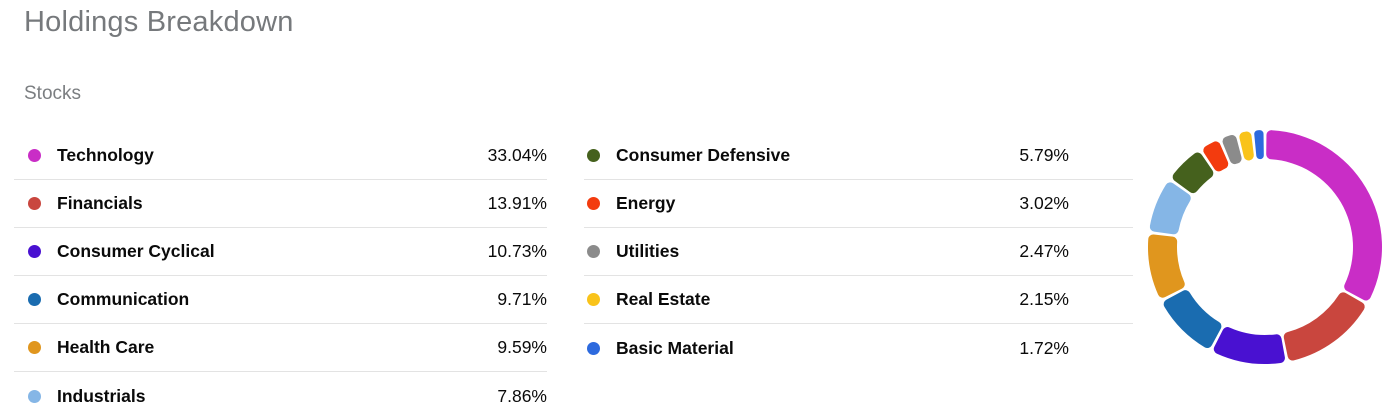 The width and height of the screenshot is (1385, 420). Describe the element at coordinates (1193, 173) in the screenshot. I see `donut-segment-consumer-defensive` at that location.